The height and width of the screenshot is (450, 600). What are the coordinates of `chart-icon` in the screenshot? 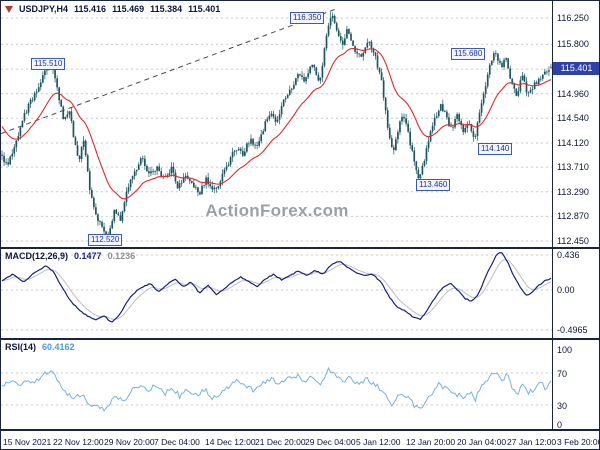 It's located at (9, 9).